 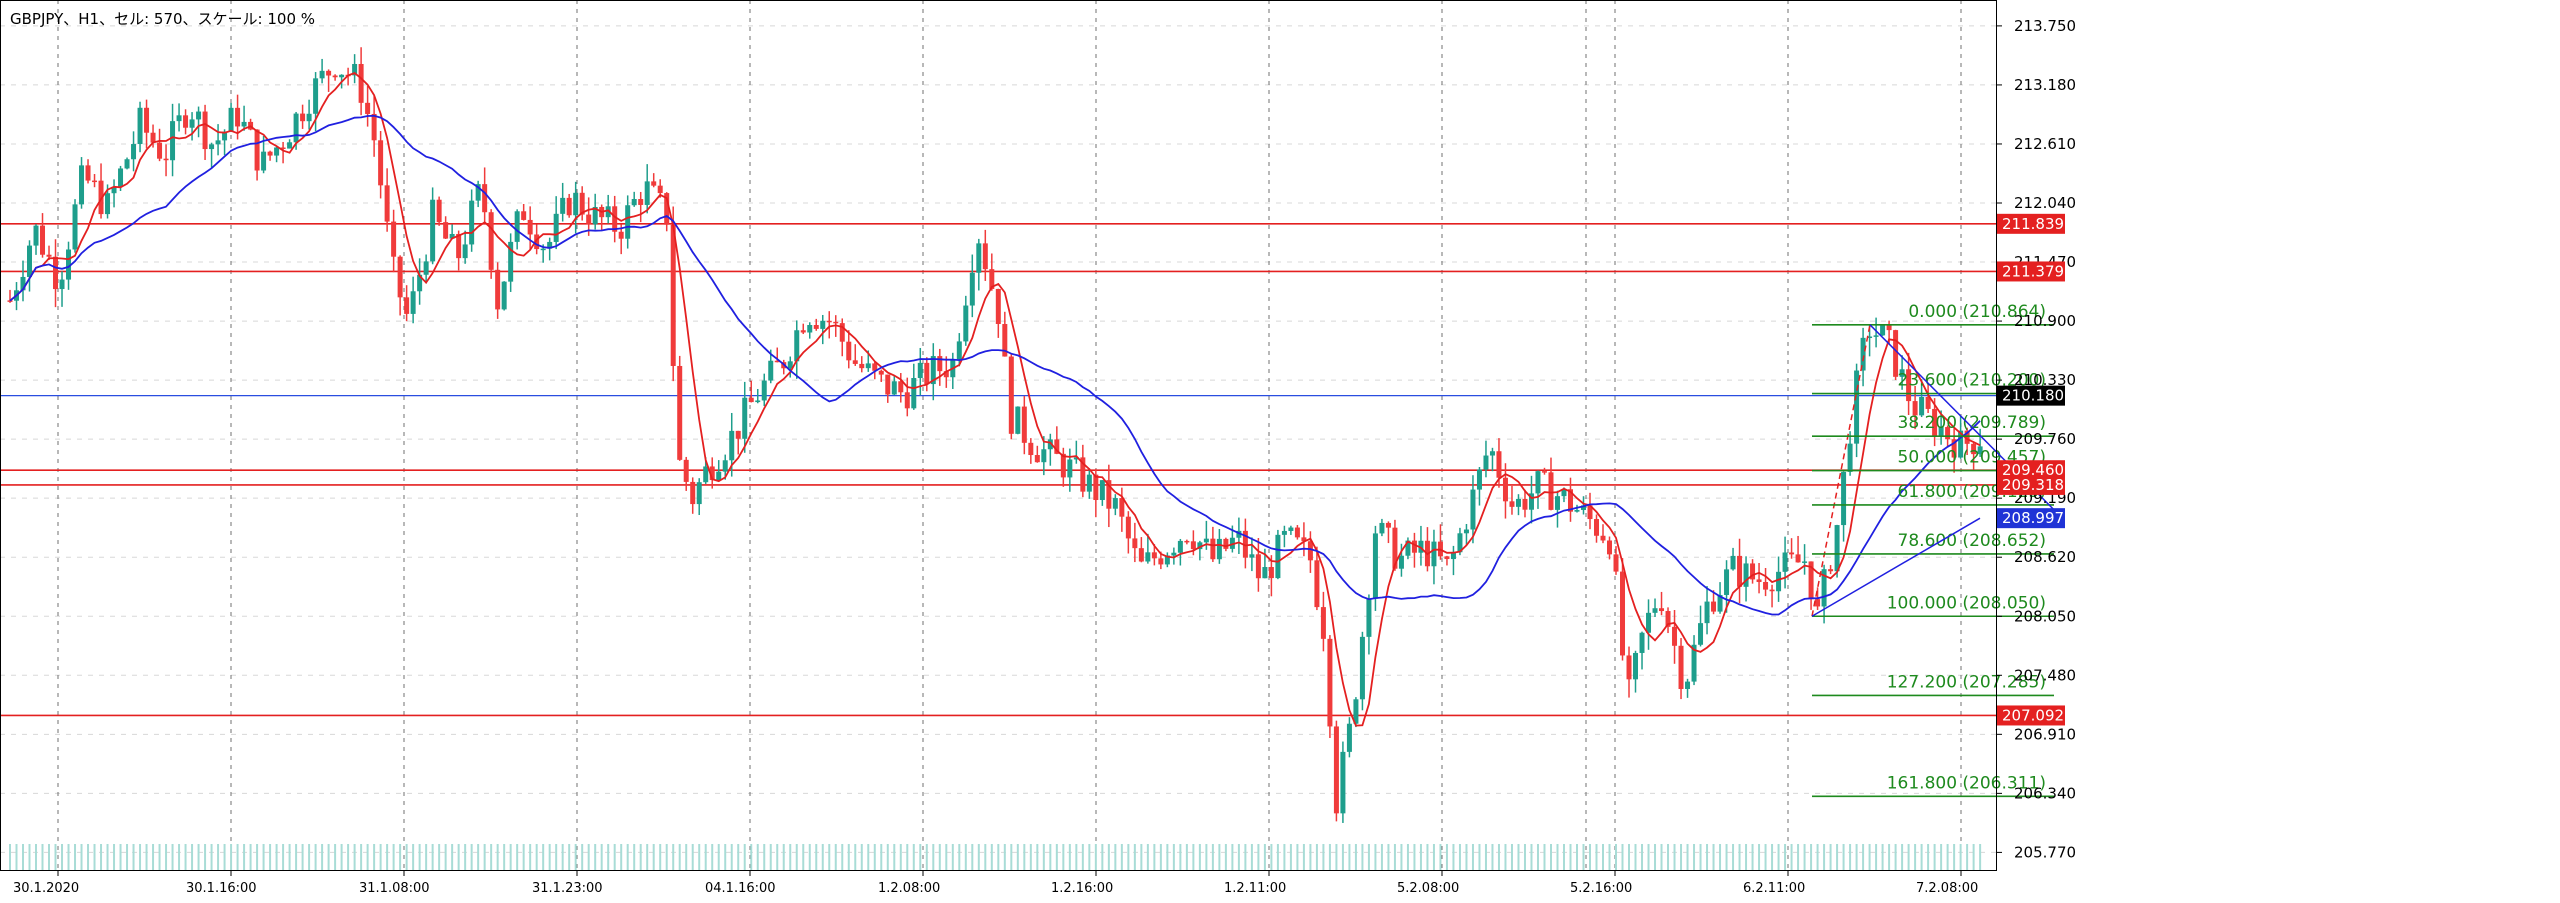 What do you see at coordinates (2045, 793) in the screenshot?
I see `y-tick-label: 206.340` at bounding box center [2045, 793].